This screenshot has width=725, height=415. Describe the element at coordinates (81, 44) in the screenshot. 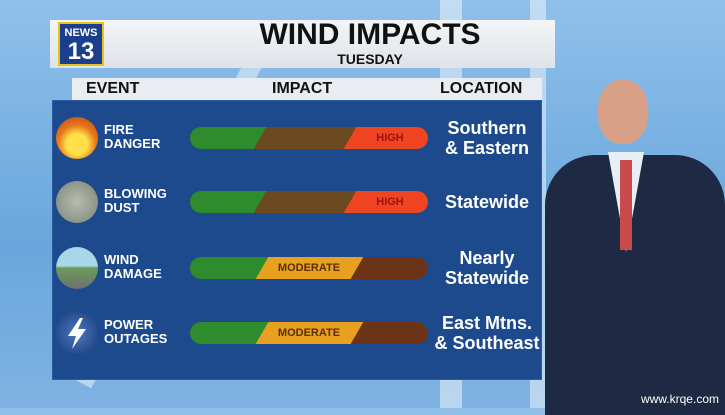

I see `station-logo: NEWS 13` at that location.